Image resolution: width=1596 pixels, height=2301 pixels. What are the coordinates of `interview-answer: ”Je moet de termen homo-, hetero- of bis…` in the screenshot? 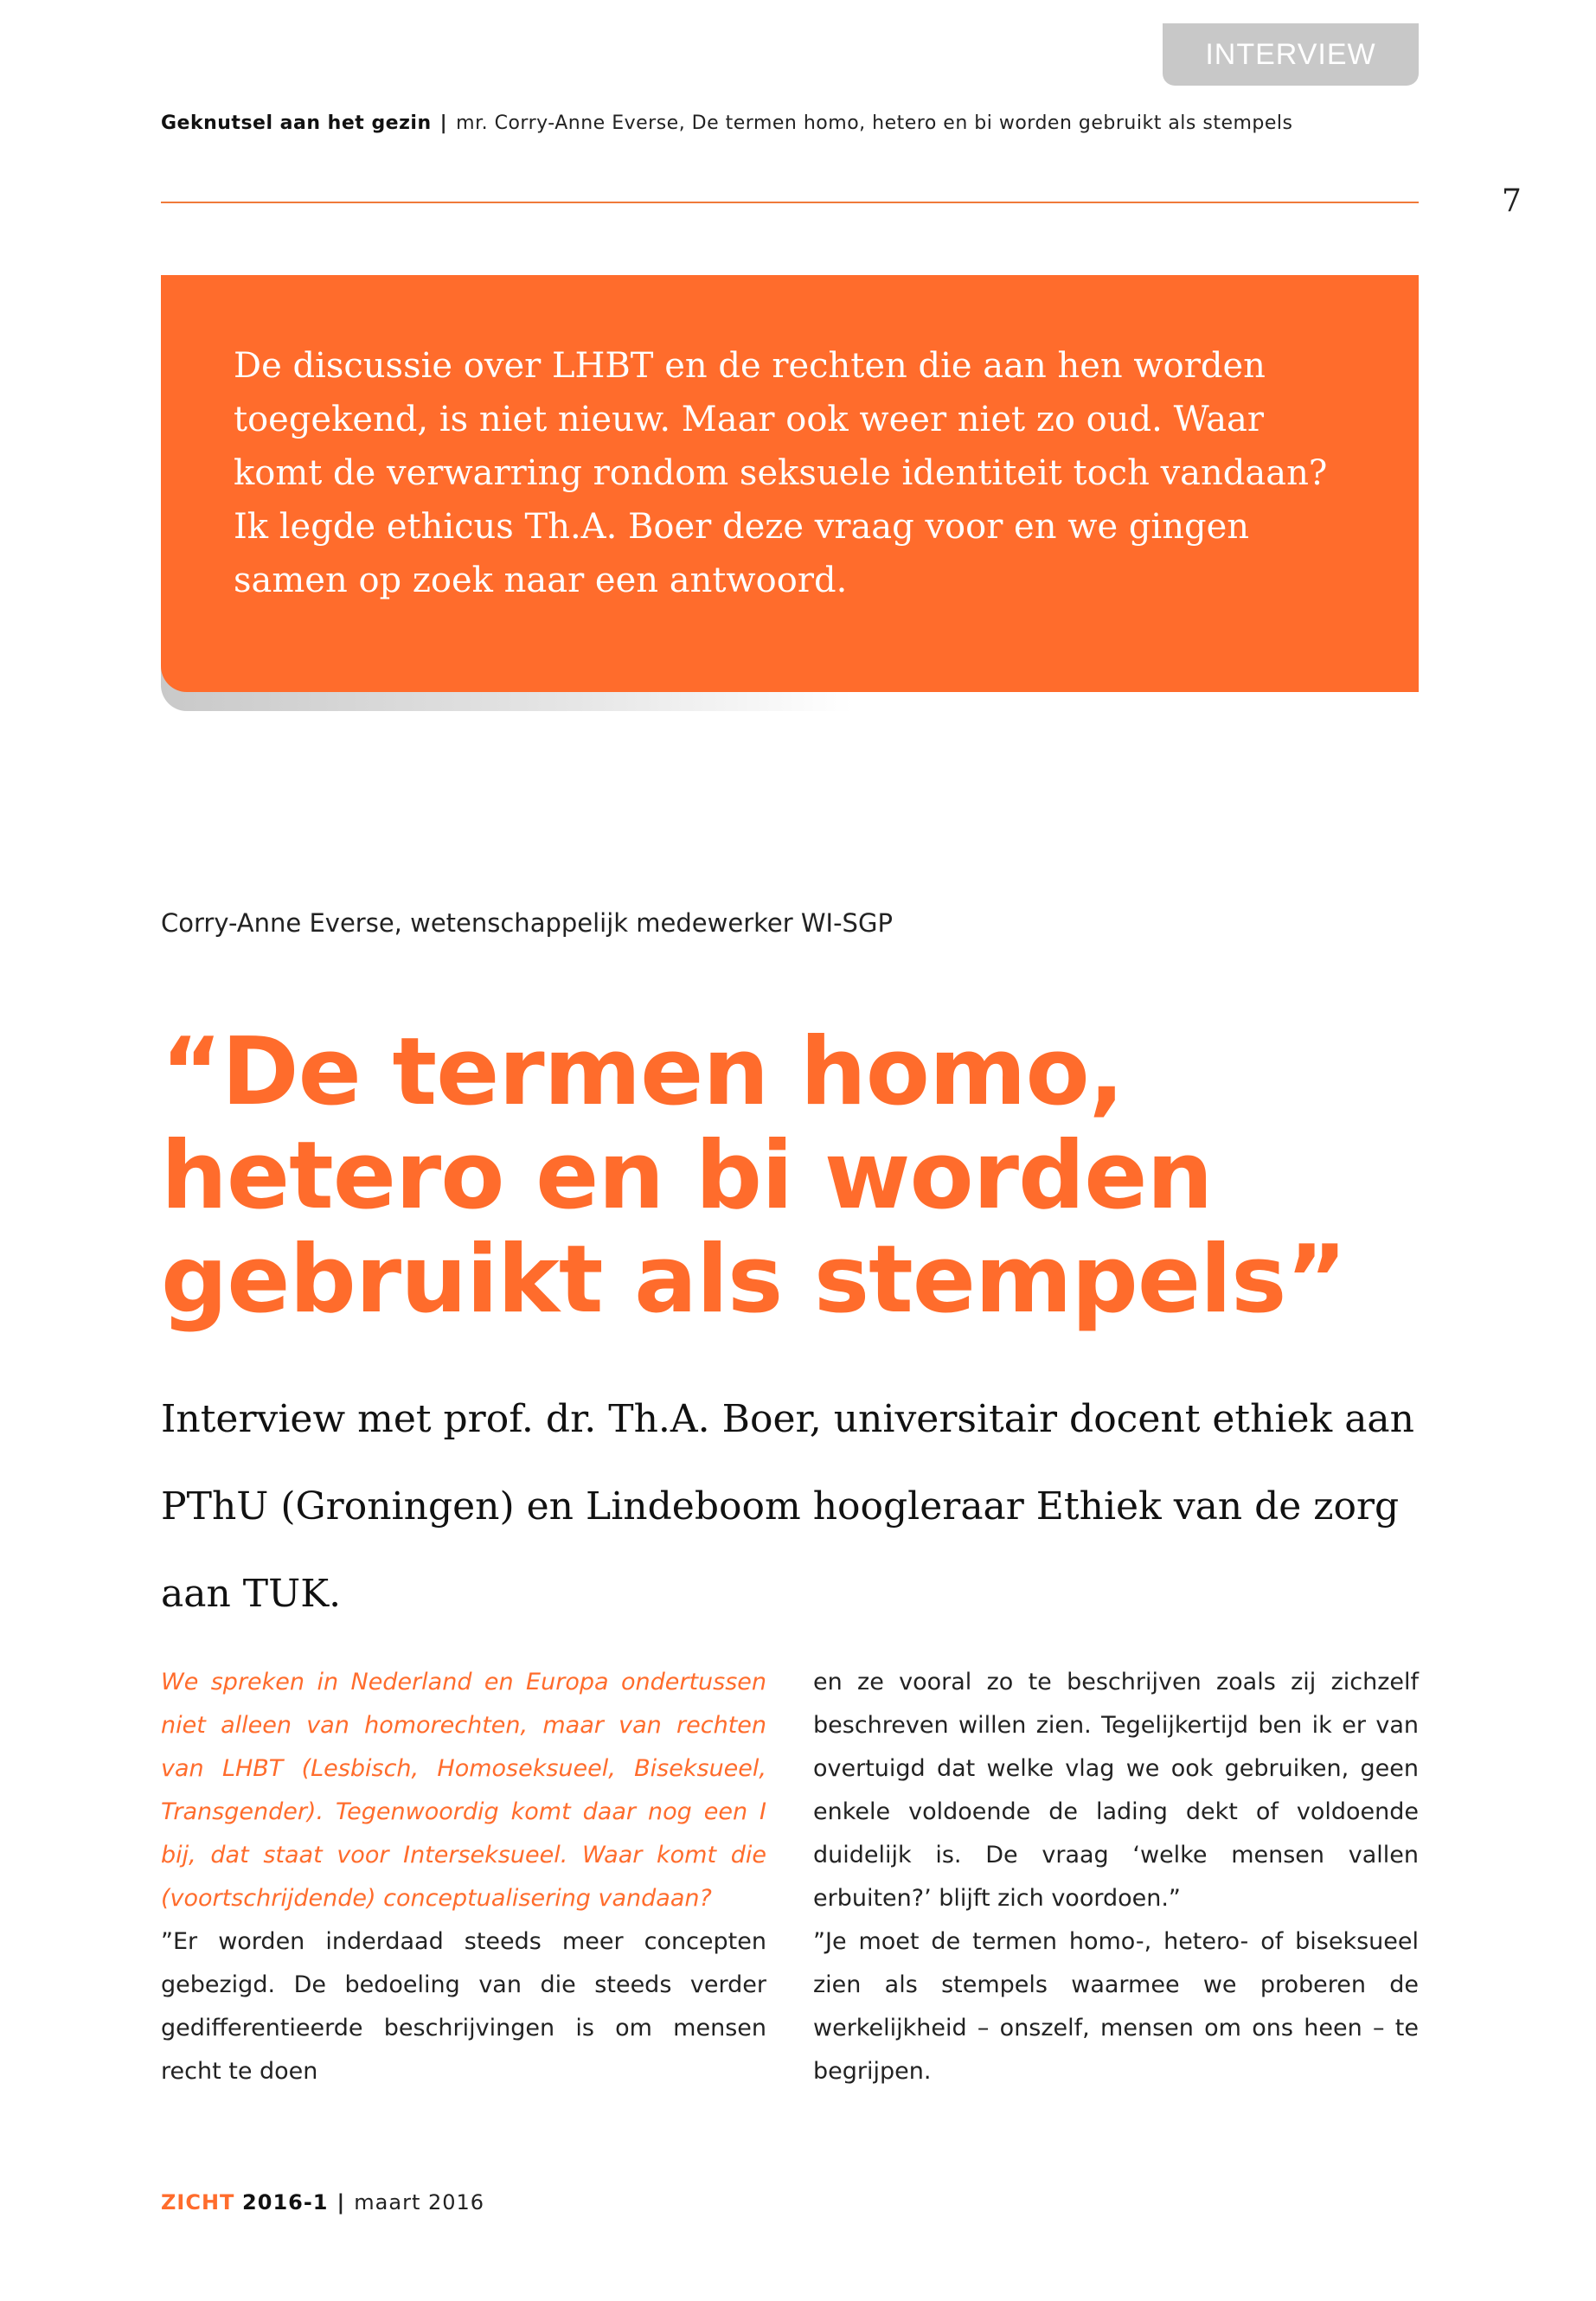 It's located at (1116, 2007).